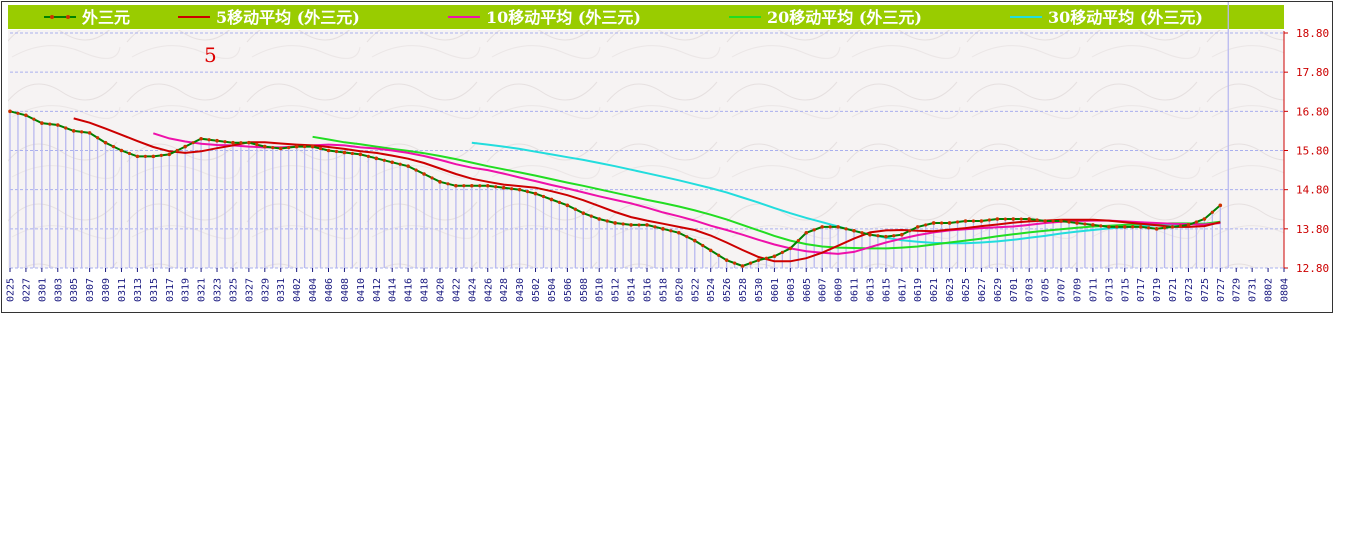  I want to click on x-tick-label: 0709, so click(1077, 290).